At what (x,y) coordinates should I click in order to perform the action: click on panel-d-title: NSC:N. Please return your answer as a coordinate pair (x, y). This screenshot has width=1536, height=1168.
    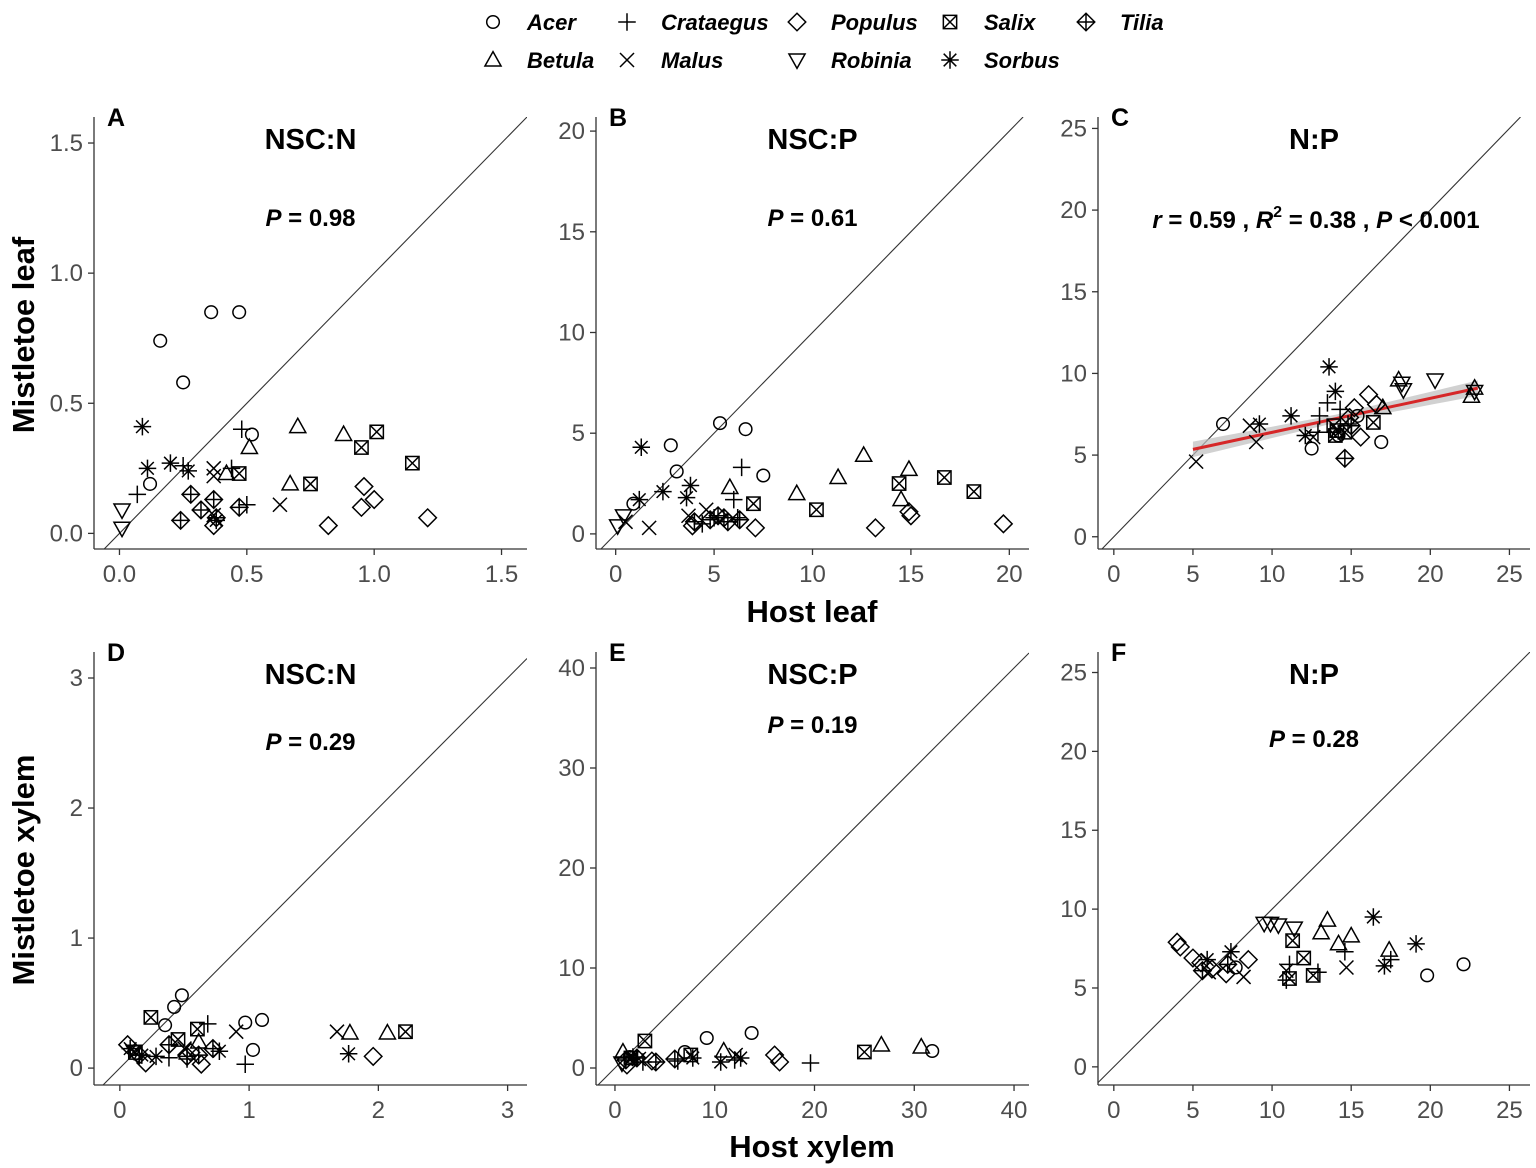
    Looking at the image, I should click on (311, 675).